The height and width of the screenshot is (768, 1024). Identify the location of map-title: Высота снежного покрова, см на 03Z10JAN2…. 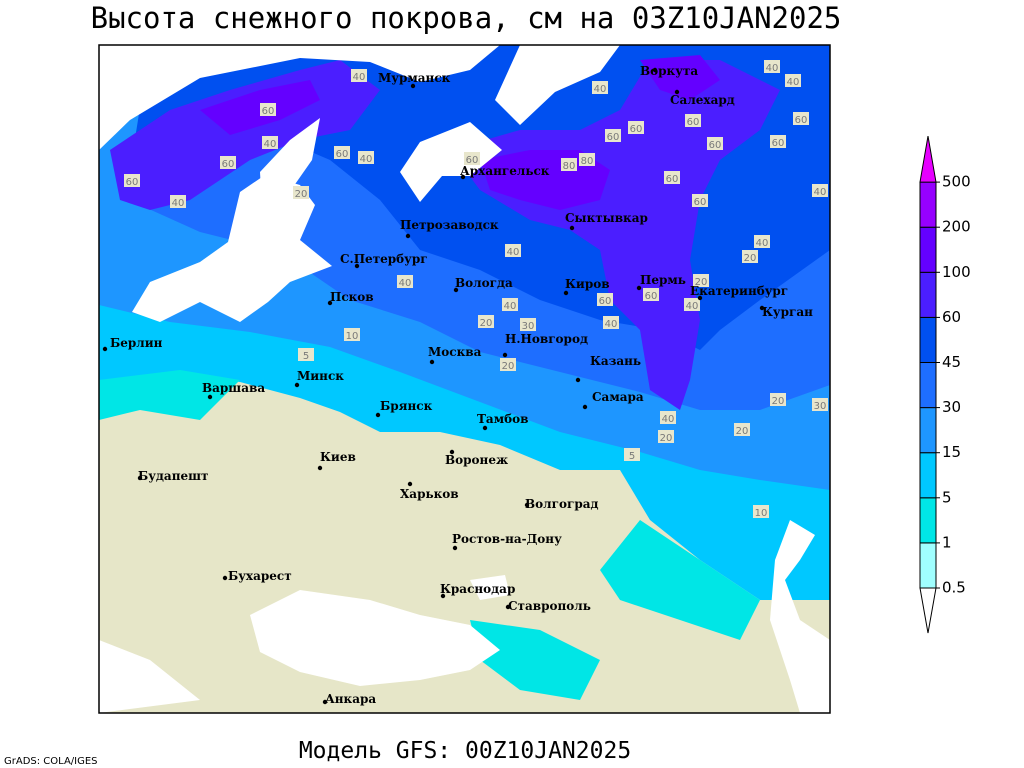
(466, 18).